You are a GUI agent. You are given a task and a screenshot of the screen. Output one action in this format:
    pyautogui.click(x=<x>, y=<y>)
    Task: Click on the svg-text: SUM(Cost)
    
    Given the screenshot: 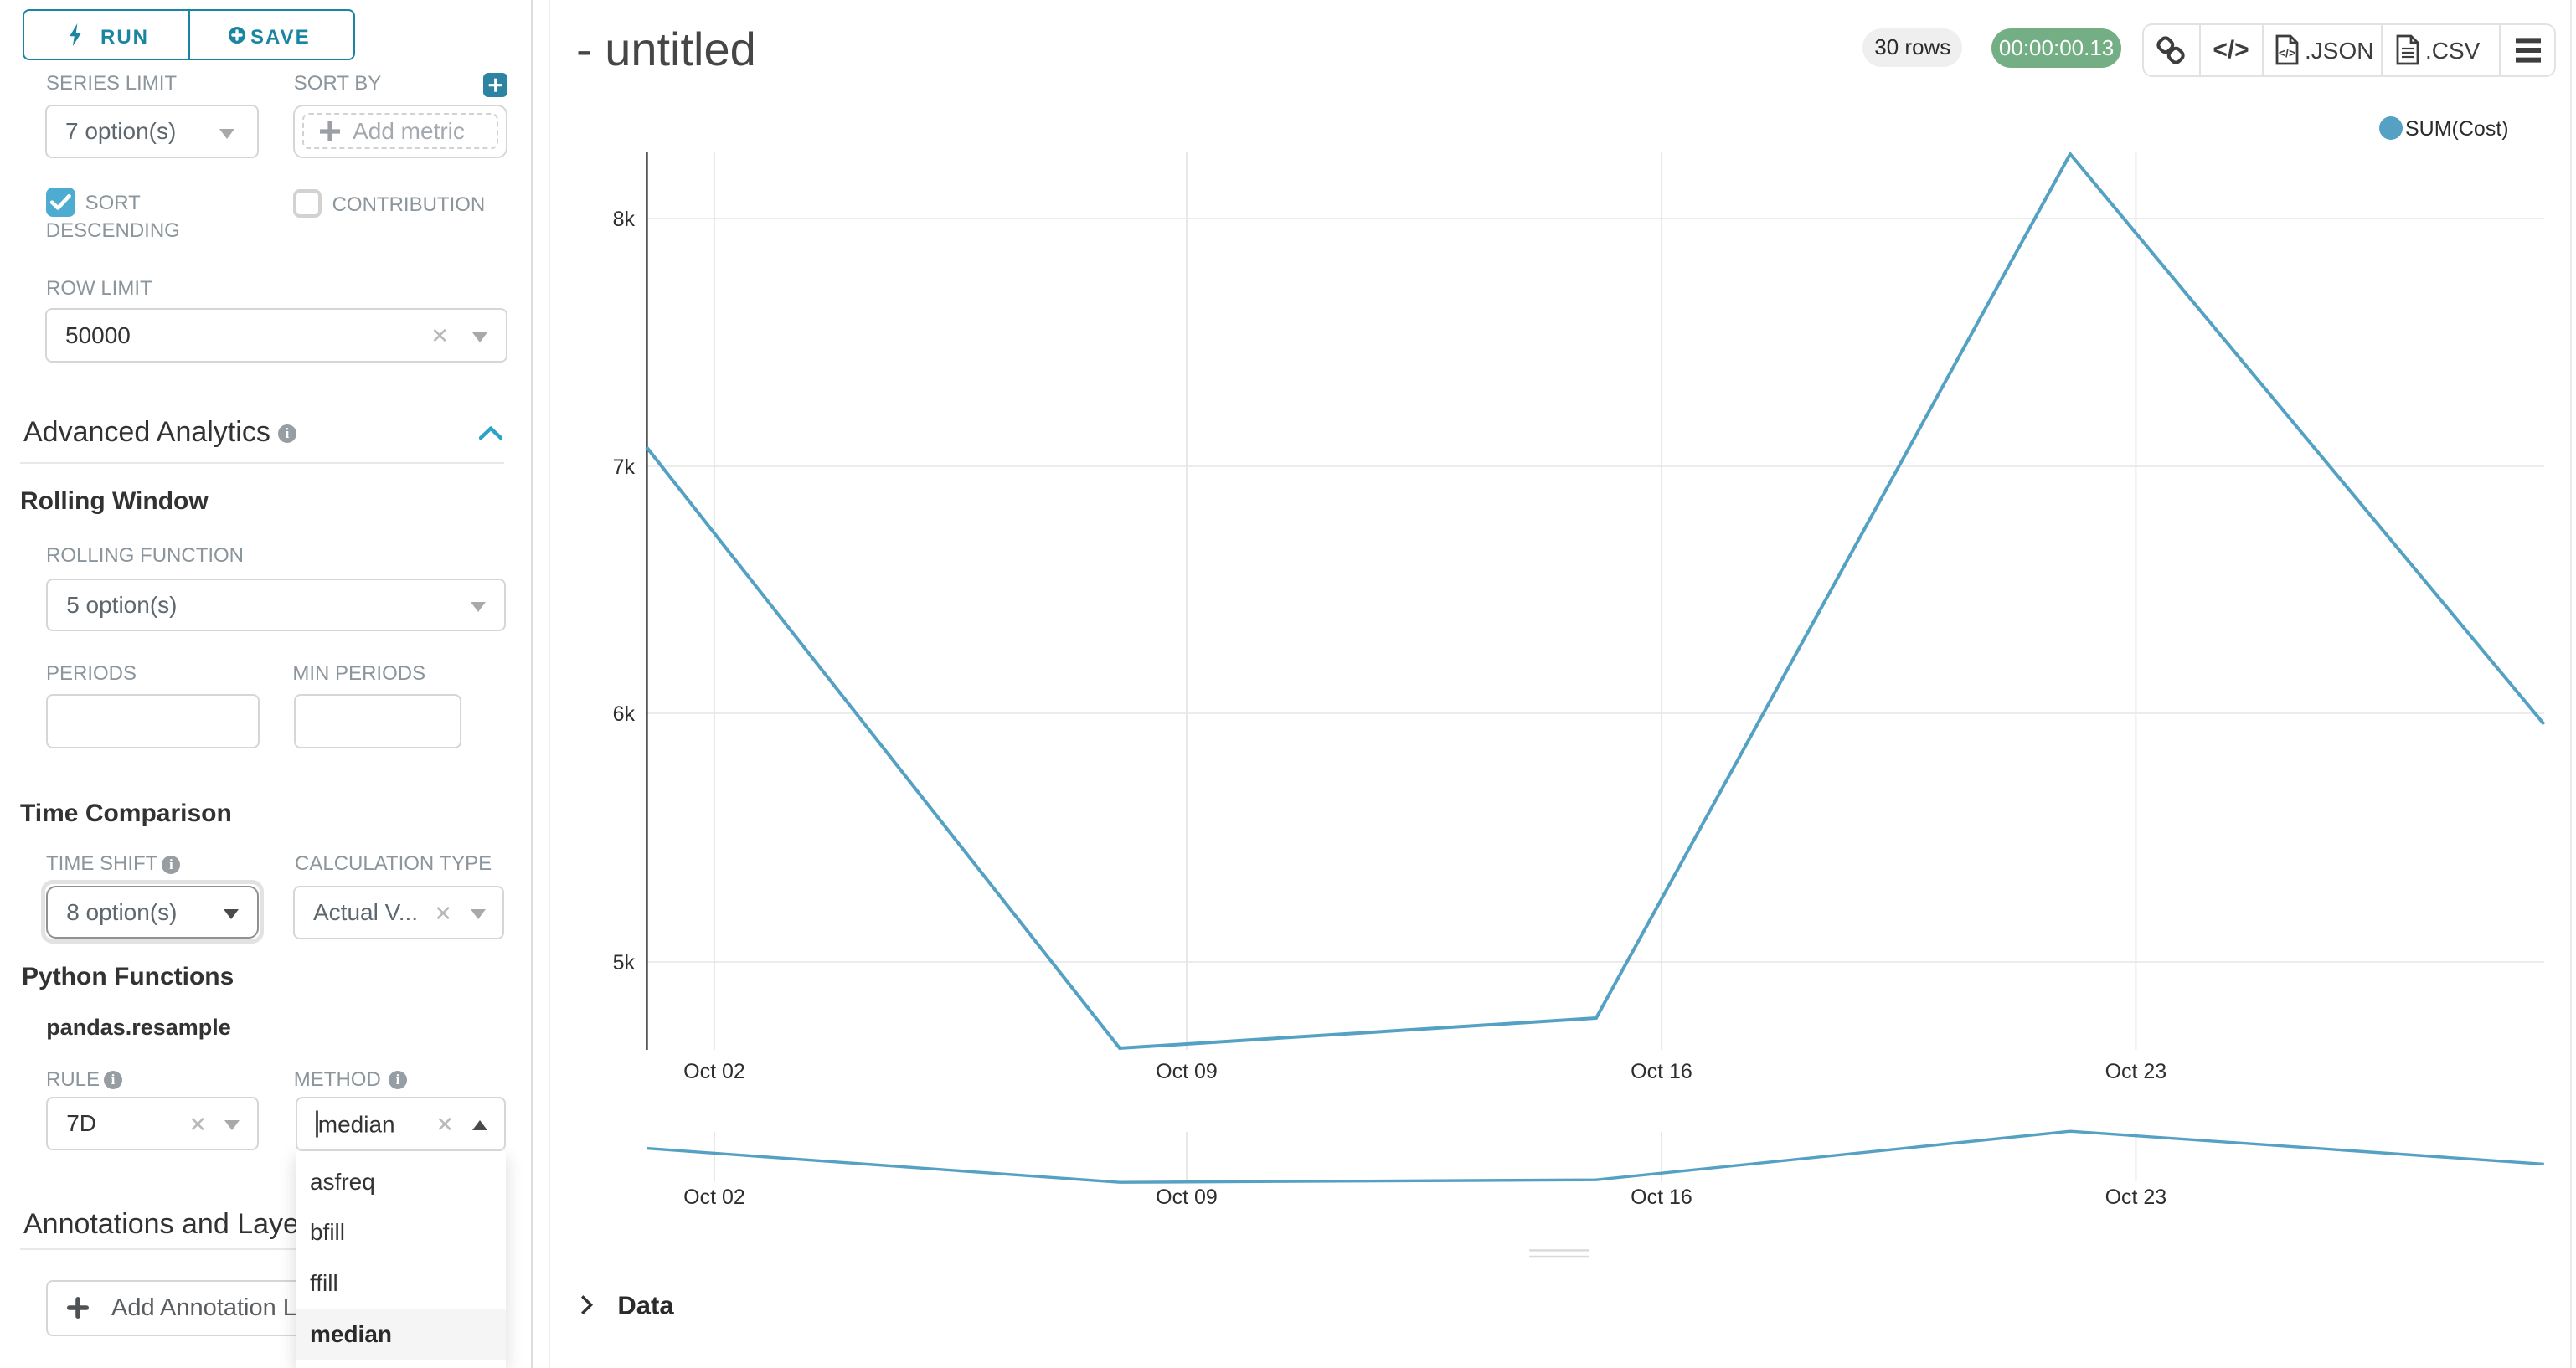 What is the action you would take?
    pyautogui.click(x=2457, y=129)
    